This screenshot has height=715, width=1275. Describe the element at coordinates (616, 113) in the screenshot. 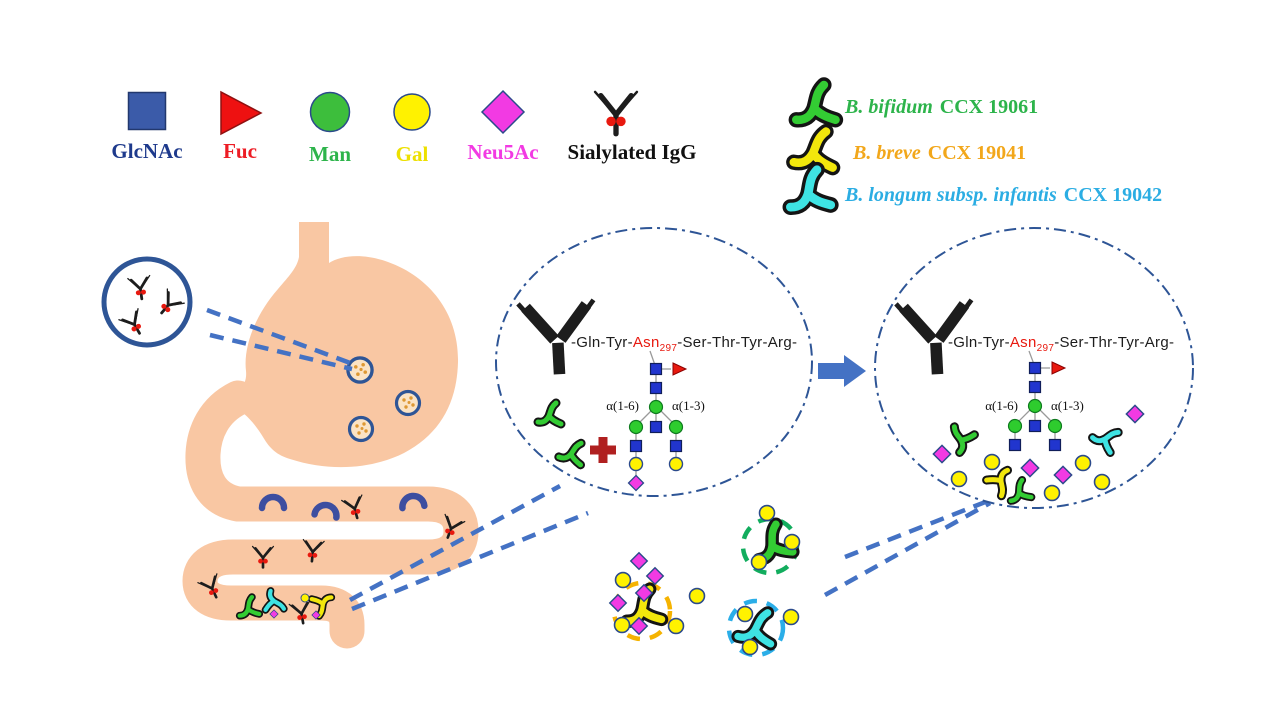

I see `sialylated-igg-icon` at that location.